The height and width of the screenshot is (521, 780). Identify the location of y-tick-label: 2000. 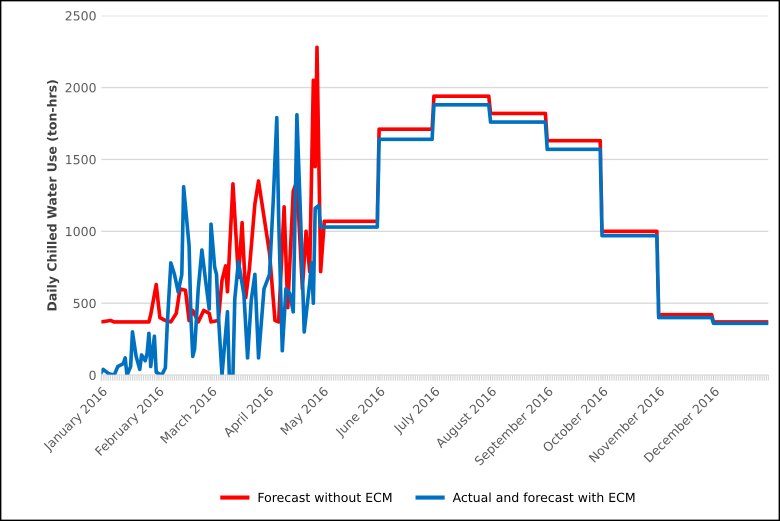
(81, 87).